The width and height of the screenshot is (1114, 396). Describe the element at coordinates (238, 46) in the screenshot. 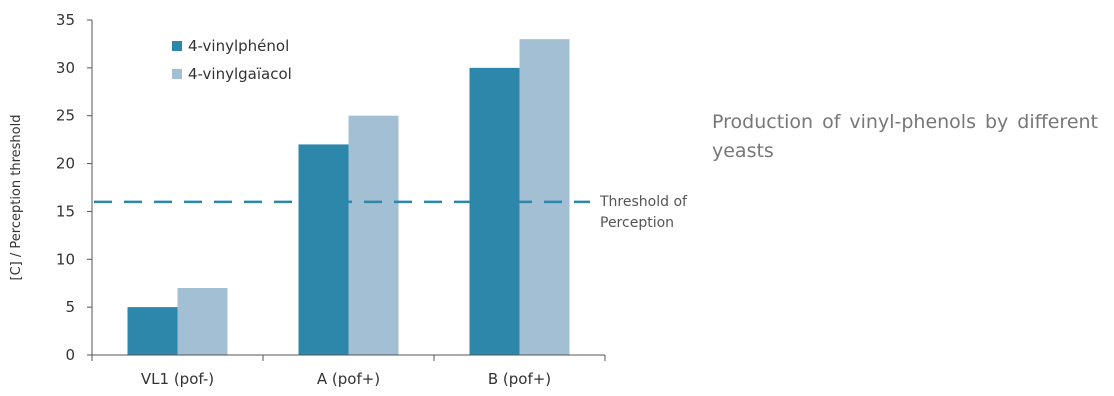

I see `legend-label: 4-vinylphénol` at that location.